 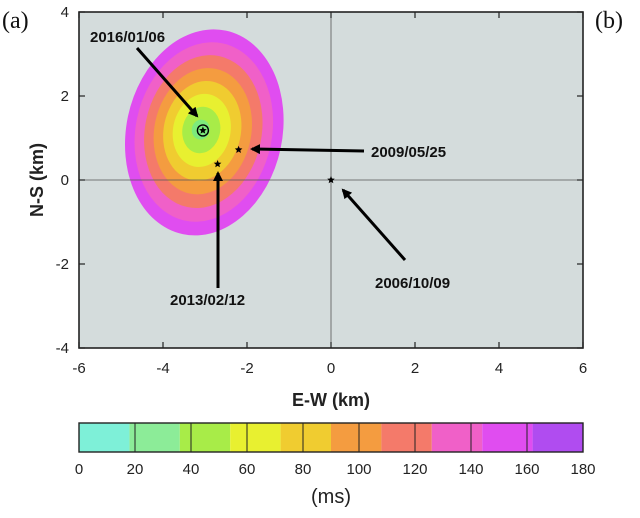 What do you see at coordinates (207, 300) in the screenshot?
I see `label-2013-02-12: 2013/02/12` at bounding box center [207, 300].